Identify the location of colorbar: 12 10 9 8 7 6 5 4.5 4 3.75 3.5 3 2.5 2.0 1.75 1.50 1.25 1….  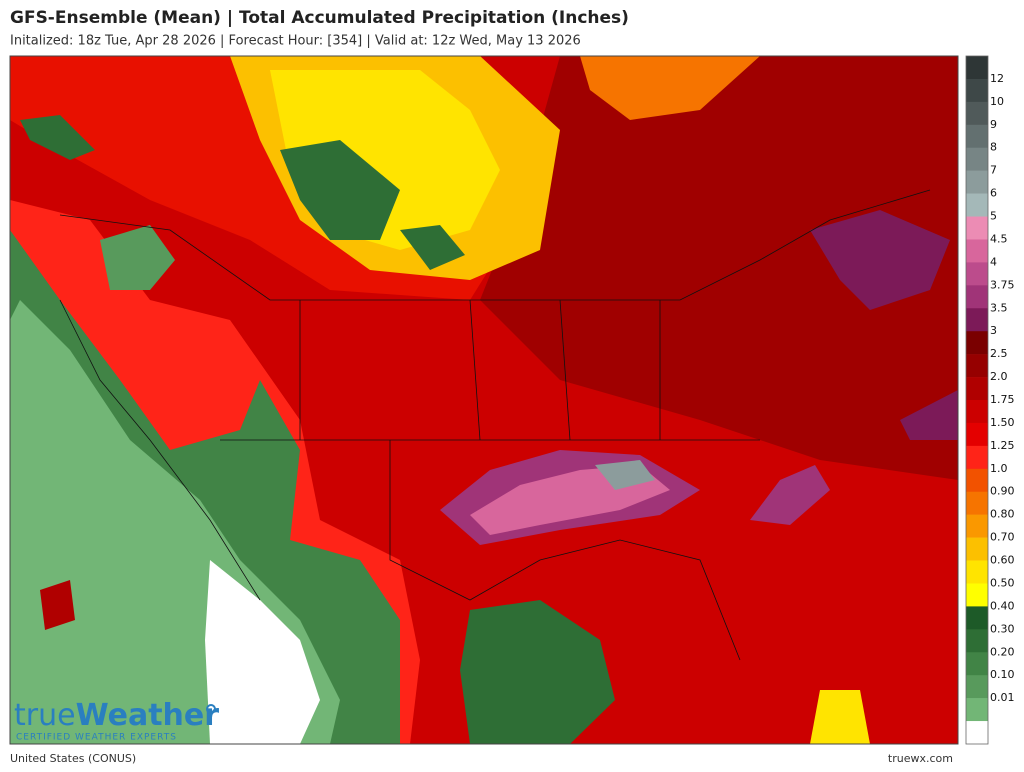
(990, 400).